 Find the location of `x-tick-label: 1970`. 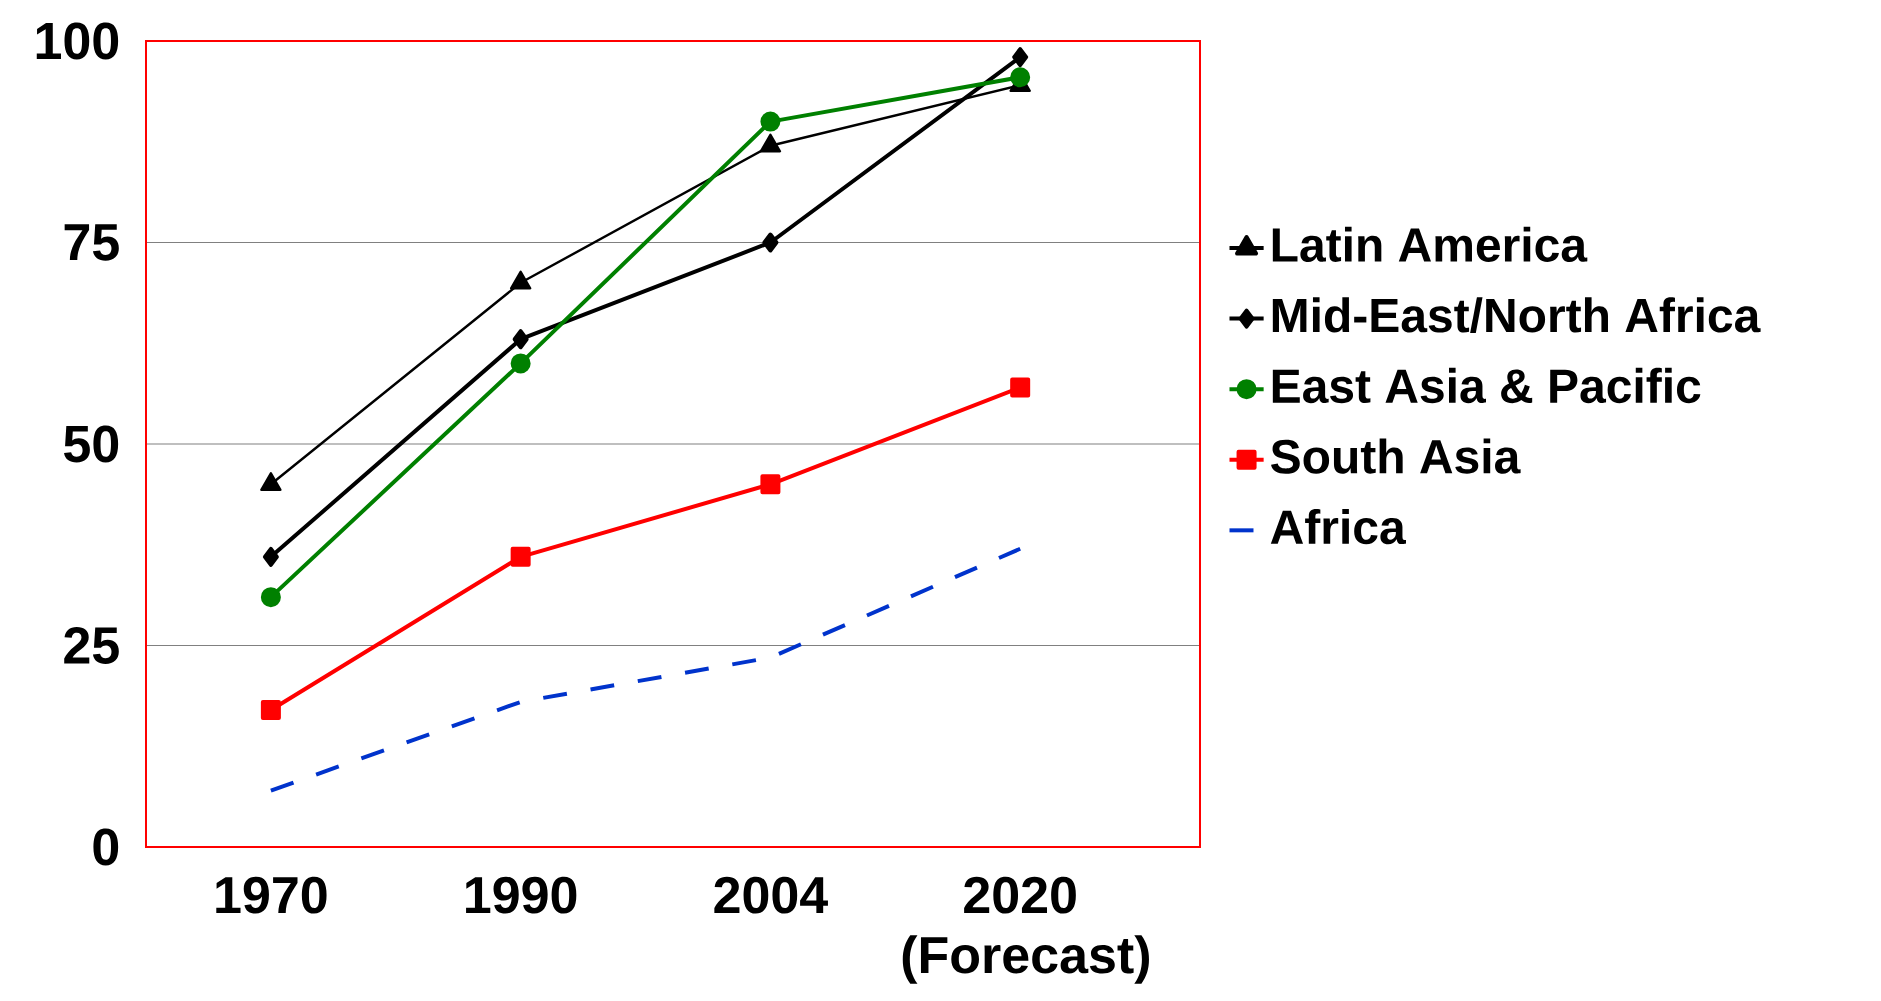

x-tick-label: 1970 is located at coordinates (271, 895).